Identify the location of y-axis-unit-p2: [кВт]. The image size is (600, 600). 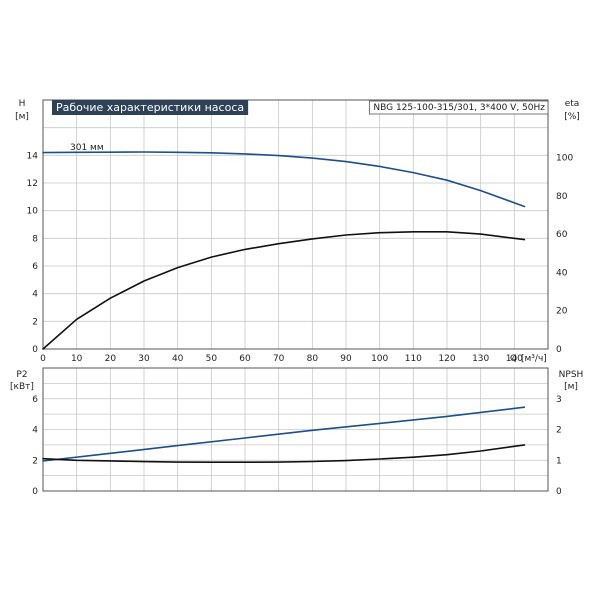
(22, 387).